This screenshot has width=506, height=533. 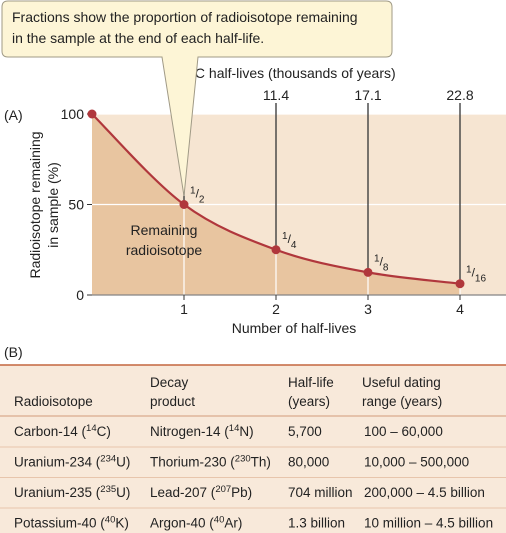 I want to click on table-cell: 1.3 billion, so click(x=316, y=523).